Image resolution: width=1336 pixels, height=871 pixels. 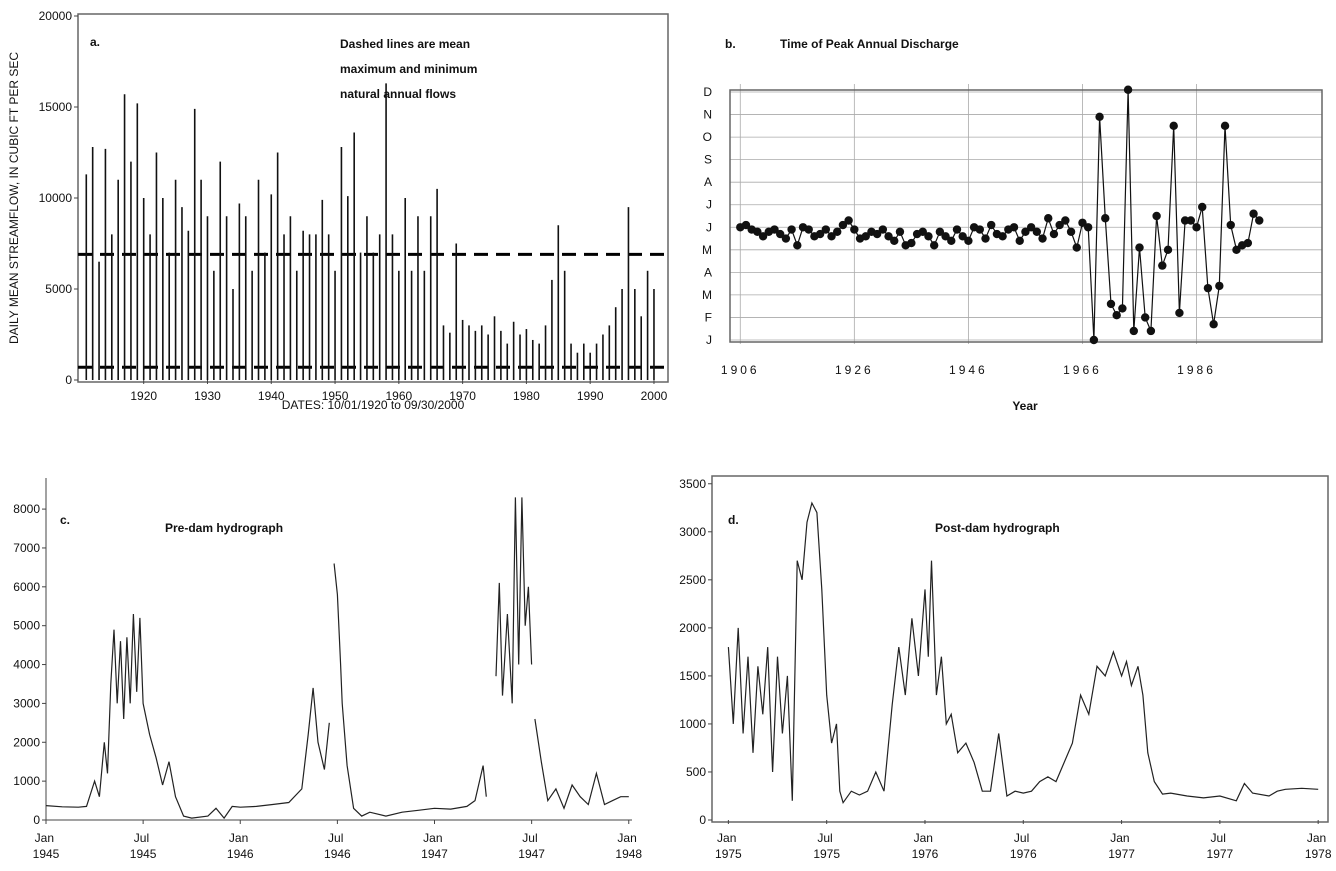 What do you see at coordinates (709, 227) in the screenshot?
I see `y-tick-label: J` at bounding box center [709, 227].